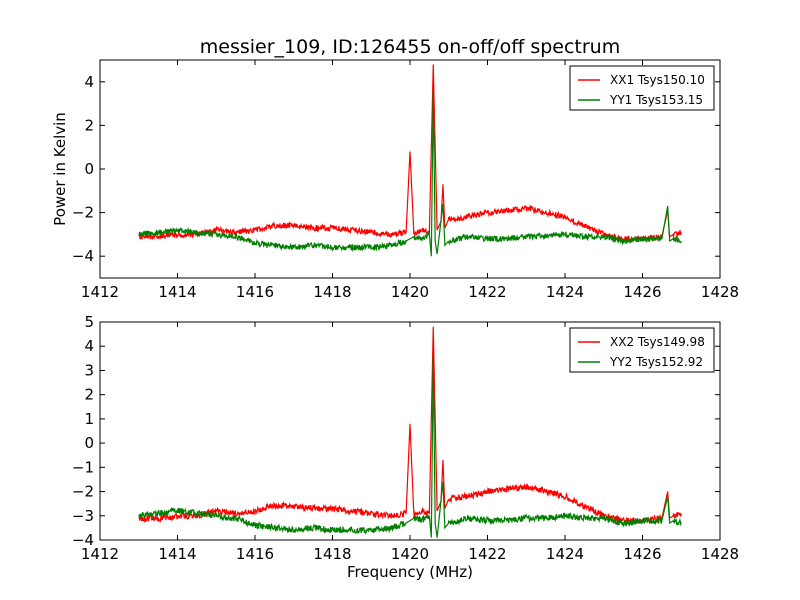  Describe the element at coordinates (657, 80) in the screenshot. I see `legend-label: XX1 Tsys150.10` at that location.